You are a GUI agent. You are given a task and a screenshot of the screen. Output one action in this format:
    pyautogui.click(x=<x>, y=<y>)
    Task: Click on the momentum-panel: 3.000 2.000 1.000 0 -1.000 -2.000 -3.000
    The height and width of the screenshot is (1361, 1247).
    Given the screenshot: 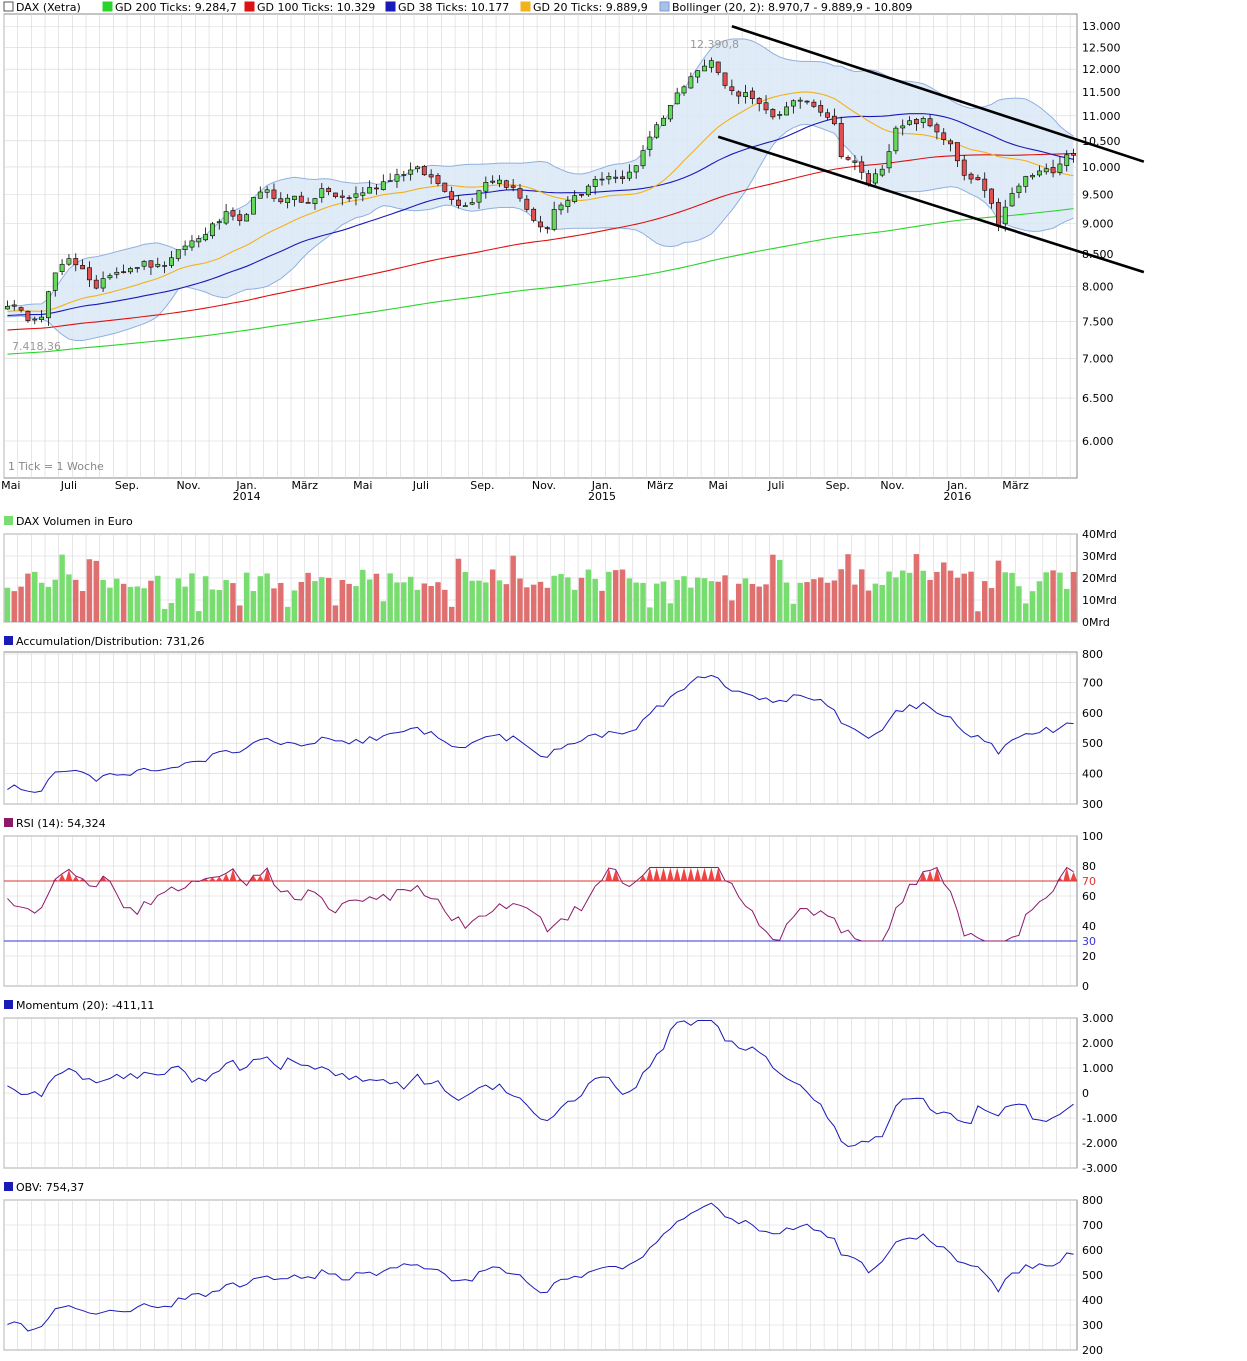 What is the action you would take?
    pyautogui.click(x=560, y=1093)
    